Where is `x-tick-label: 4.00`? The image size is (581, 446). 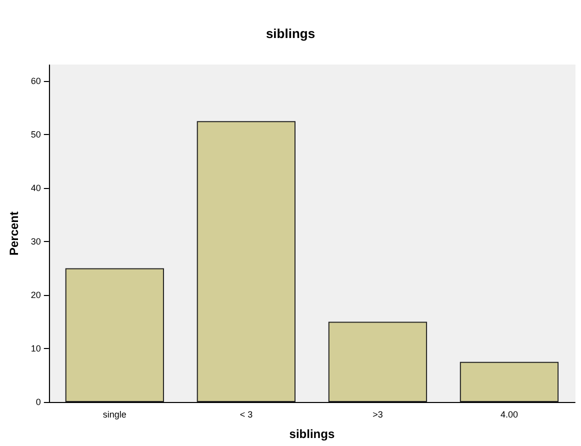 x-tick-label: 4.00 is located at coordinates (509, 415).